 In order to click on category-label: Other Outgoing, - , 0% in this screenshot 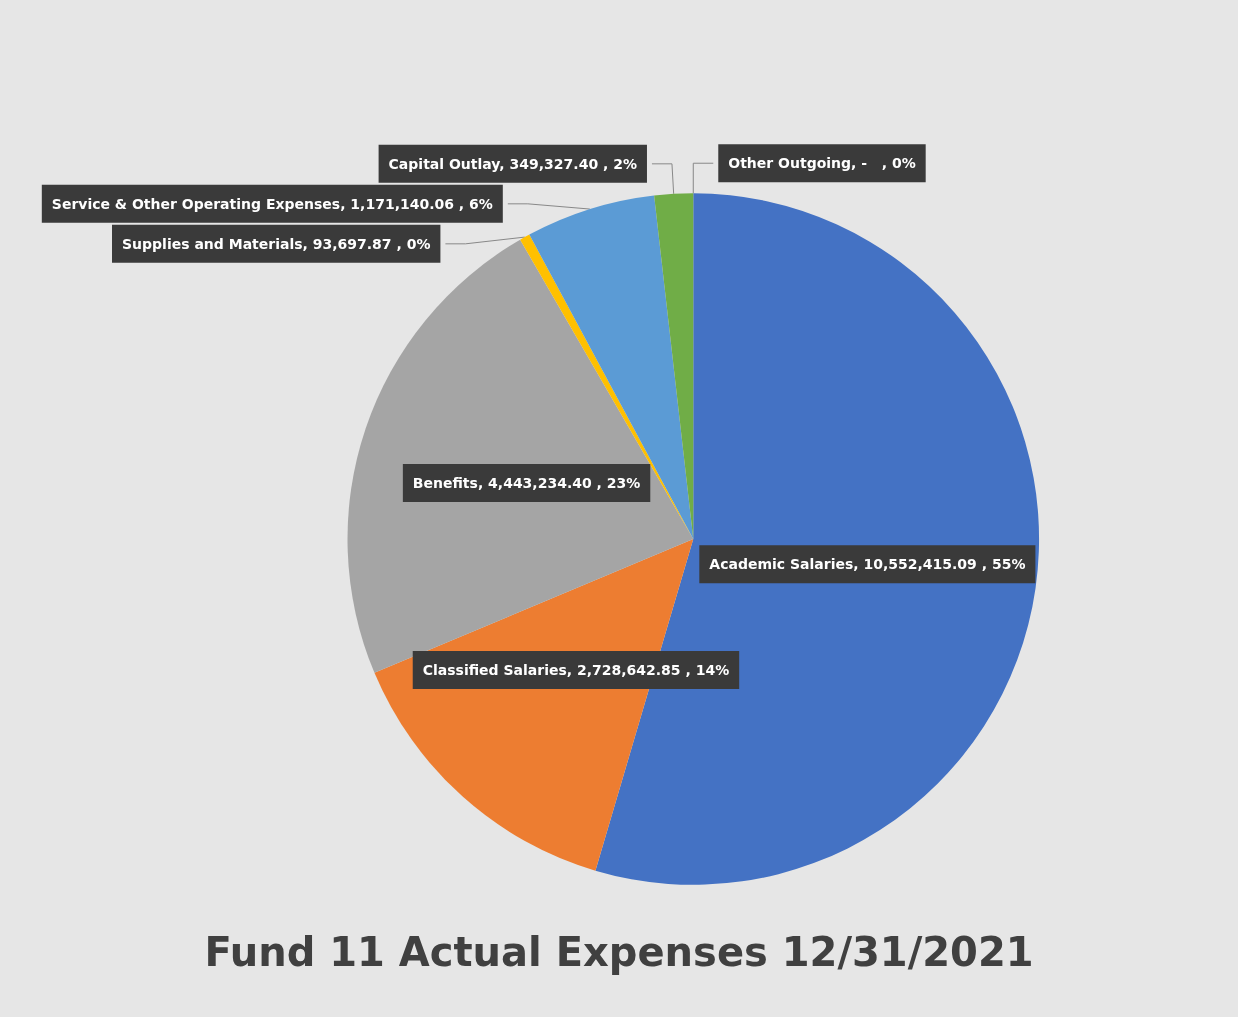, I will do `click(822, 163)`.